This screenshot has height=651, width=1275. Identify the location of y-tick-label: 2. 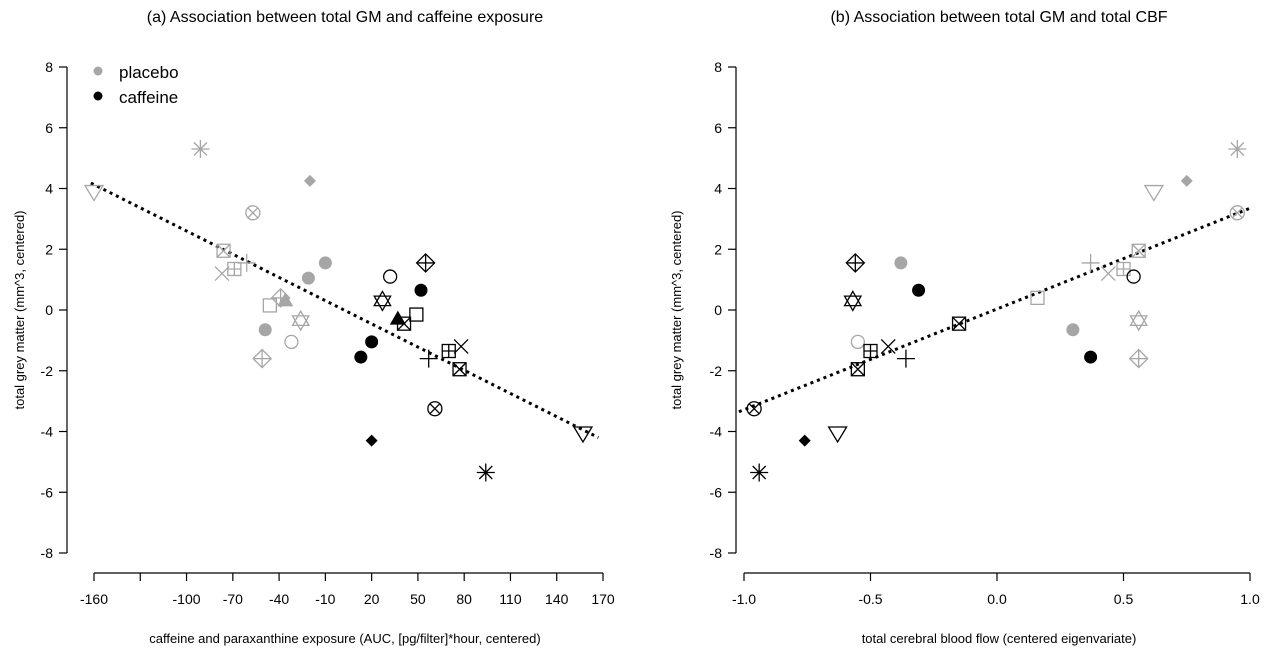
(49, 249).